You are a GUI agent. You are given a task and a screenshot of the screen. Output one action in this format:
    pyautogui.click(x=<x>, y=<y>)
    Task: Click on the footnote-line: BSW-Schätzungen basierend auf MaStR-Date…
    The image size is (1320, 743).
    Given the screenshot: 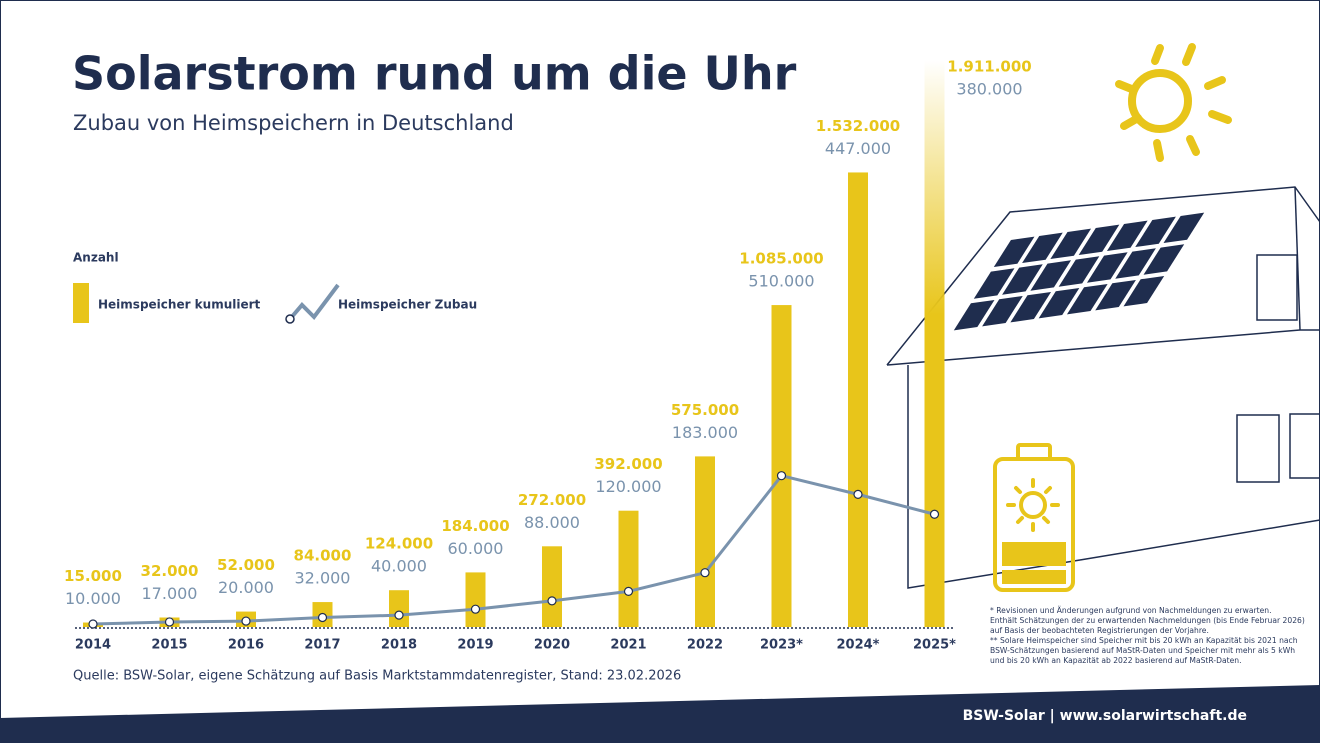 What is the action you would take?
    pyautogui.click(x=1142, y=650)
    